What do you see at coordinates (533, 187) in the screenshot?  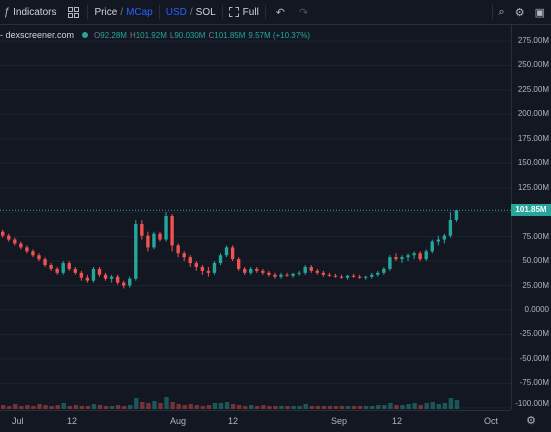 I see `price-axis-label: 125.00M` at bounding box center [533, 187].